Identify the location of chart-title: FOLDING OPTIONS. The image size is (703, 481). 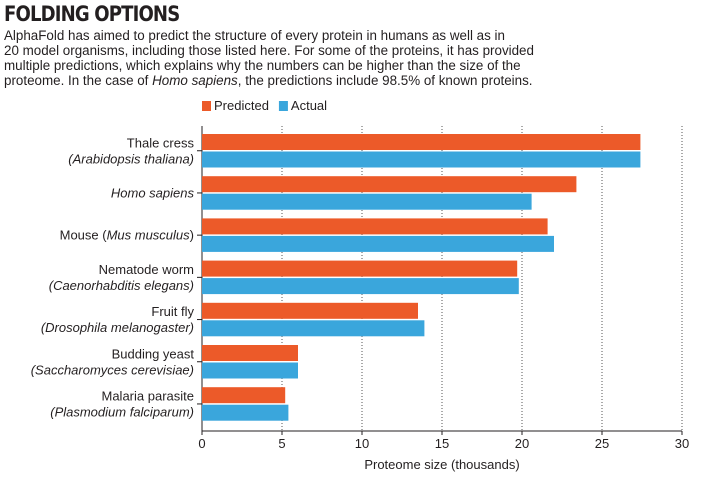
(92, 14).